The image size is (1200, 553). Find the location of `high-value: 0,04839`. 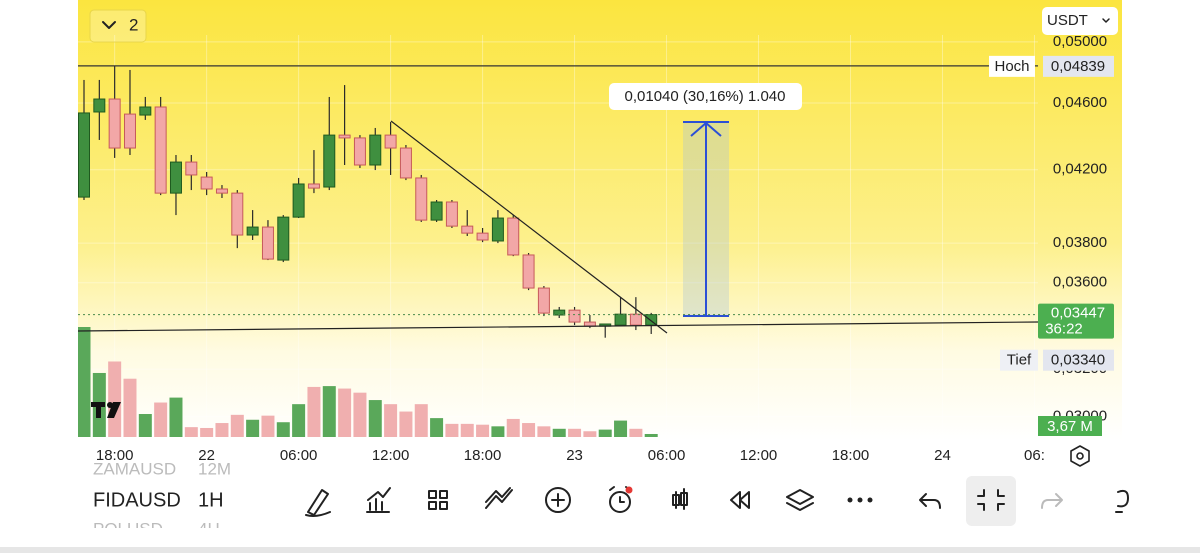

high-value: 0,04839 is located at coordinates (1078, 66).